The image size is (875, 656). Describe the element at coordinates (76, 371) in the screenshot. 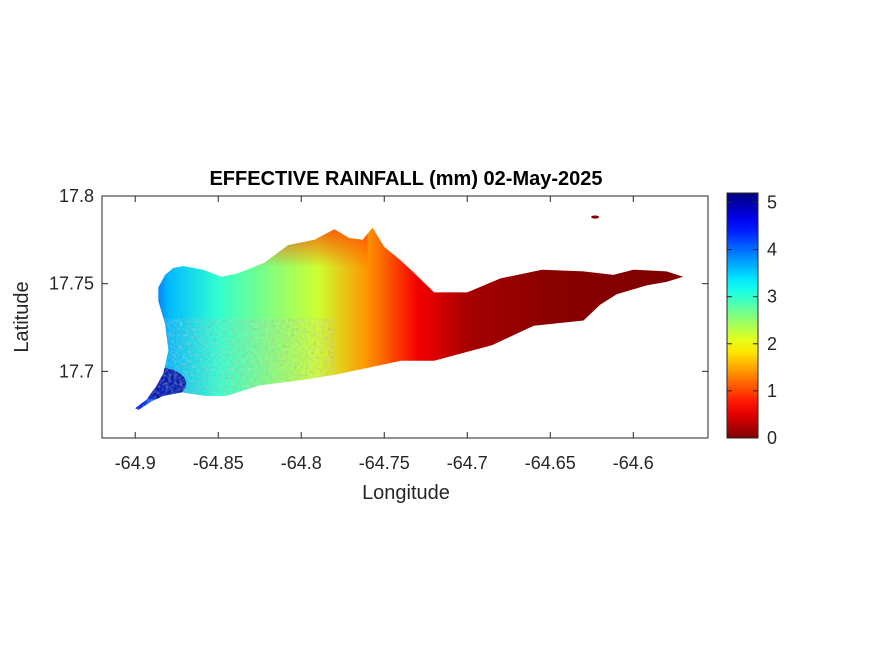

I see `y-tick-label: 17.7` at that location.